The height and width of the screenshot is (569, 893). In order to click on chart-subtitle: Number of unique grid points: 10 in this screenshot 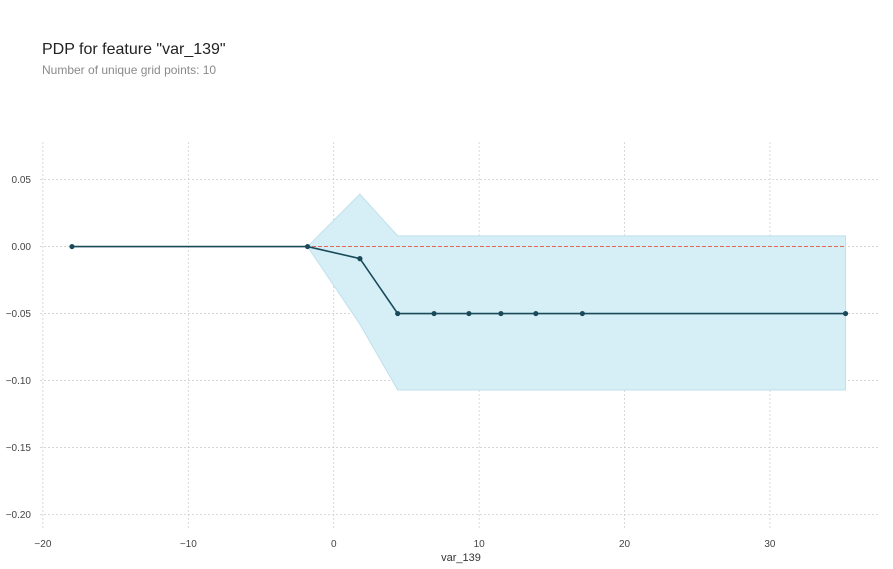, I will do `click(129, 70)`.